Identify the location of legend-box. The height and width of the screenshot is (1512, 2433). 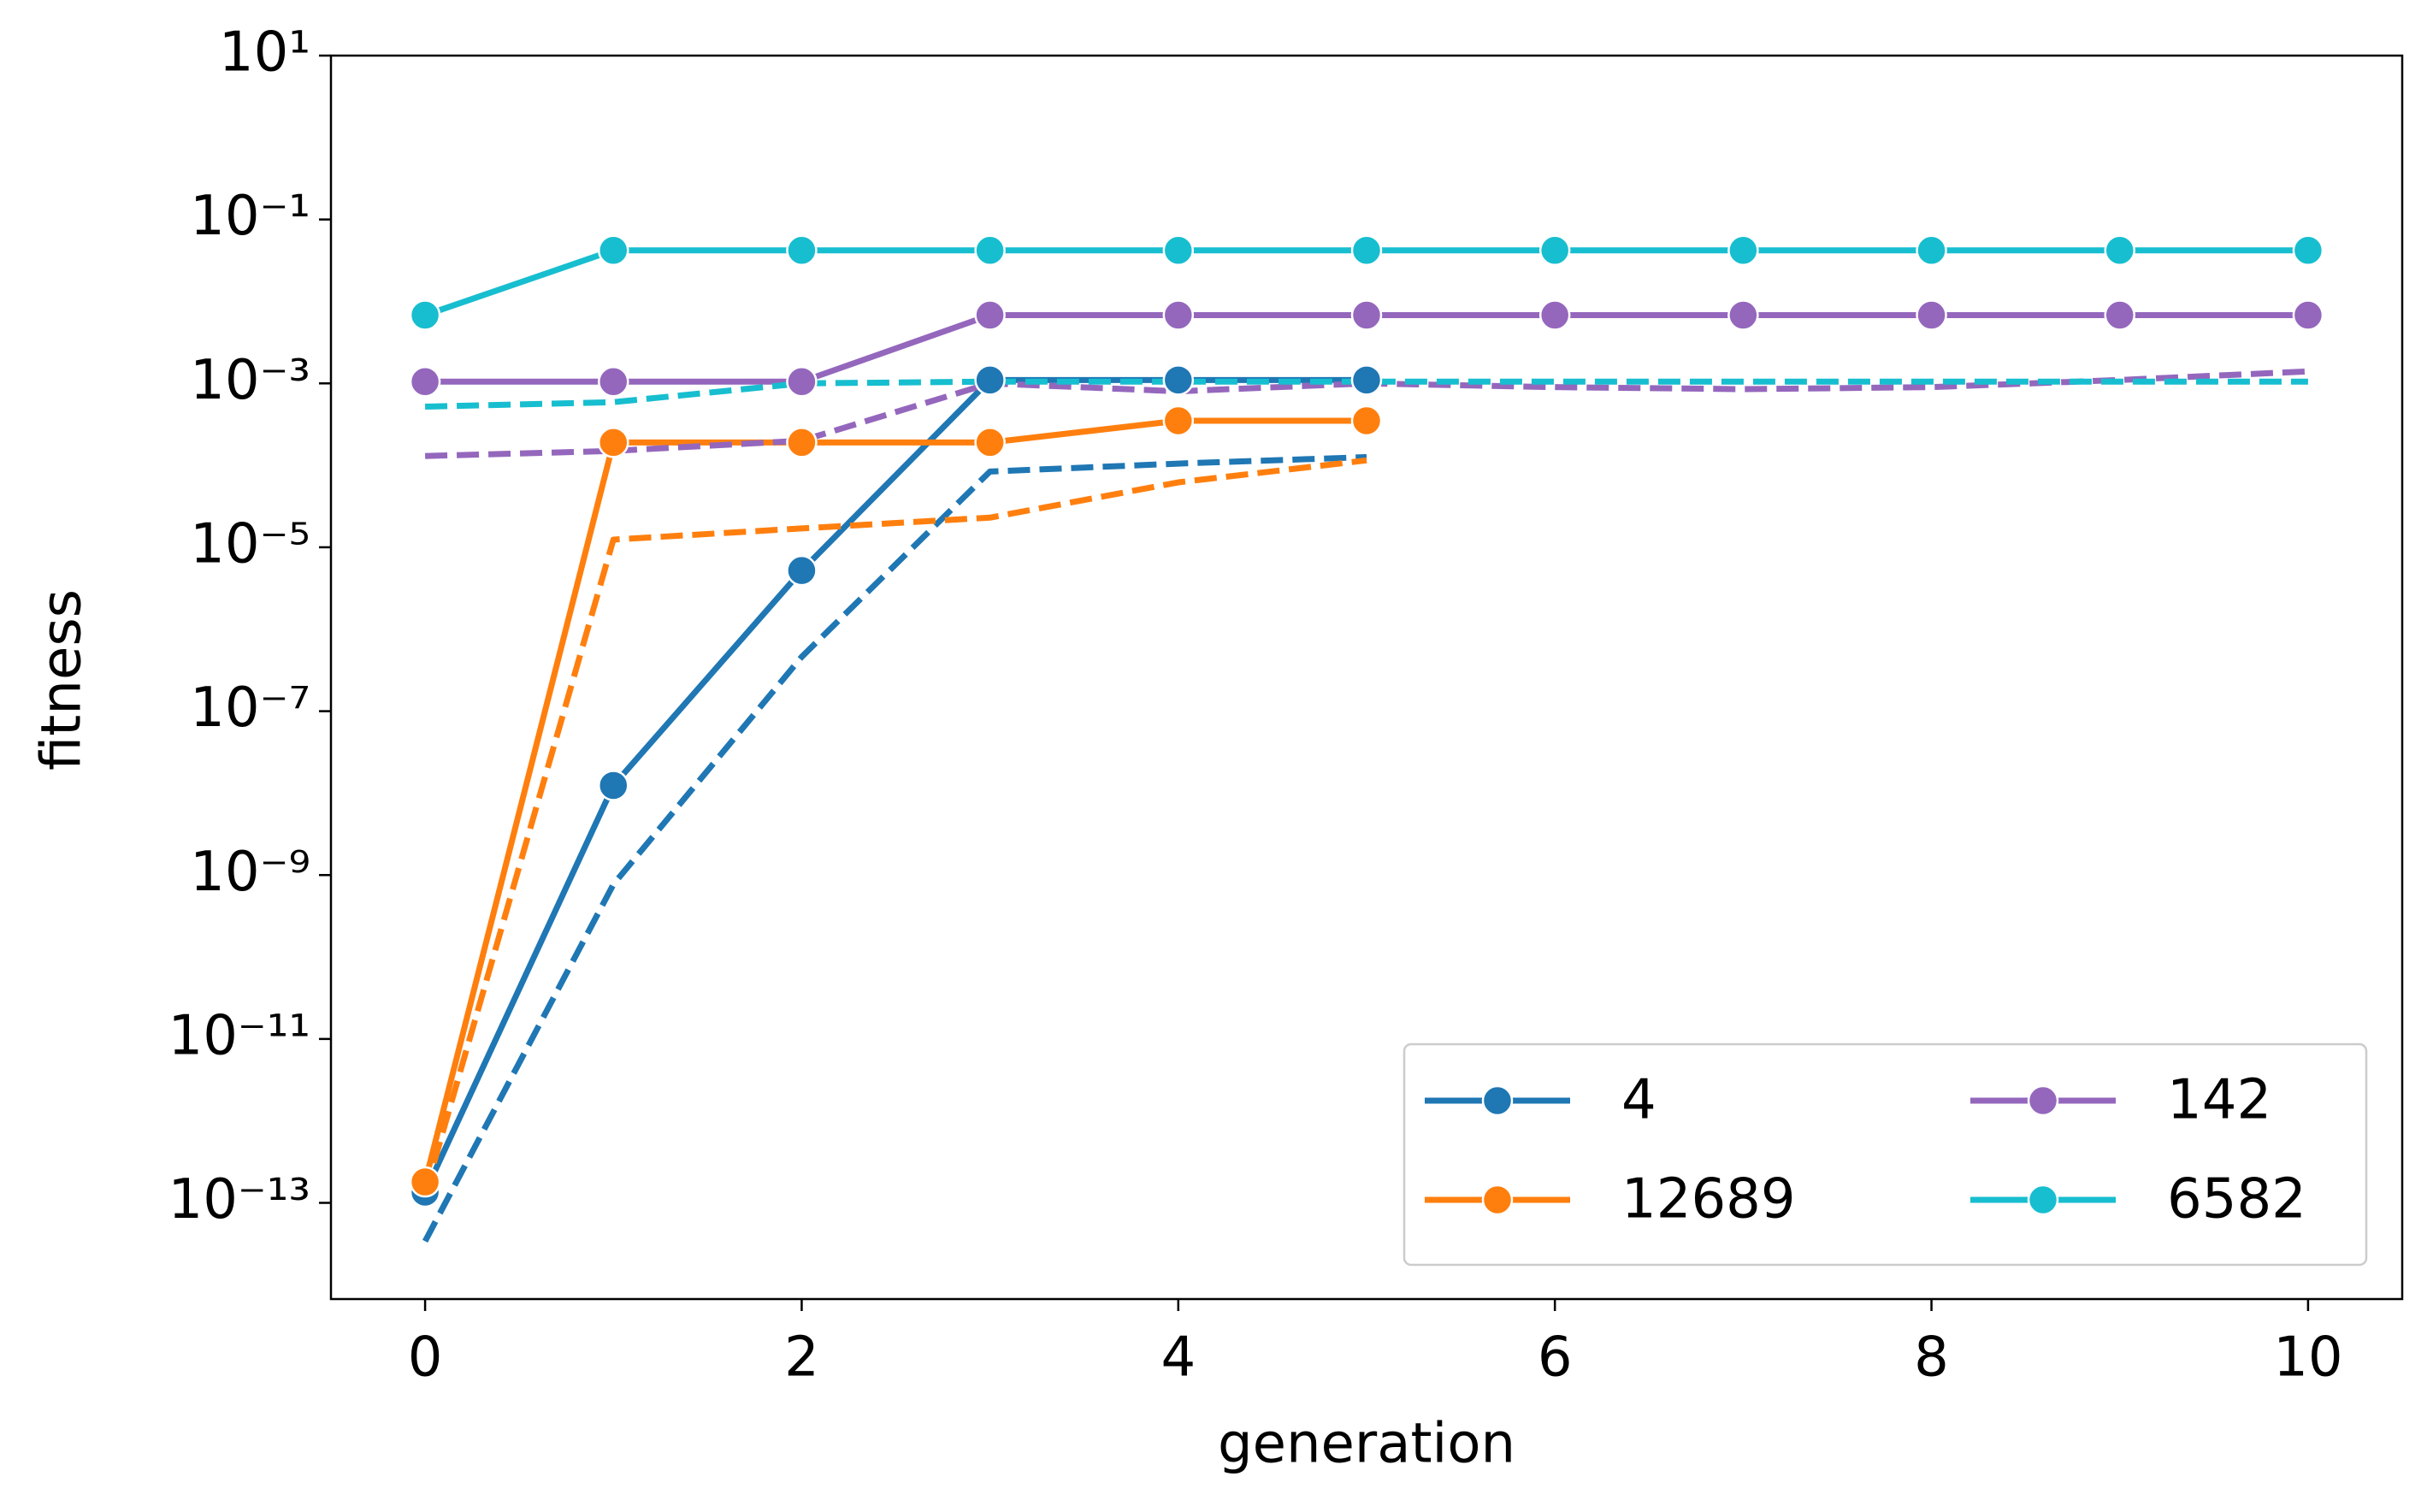
(1885, 1154).